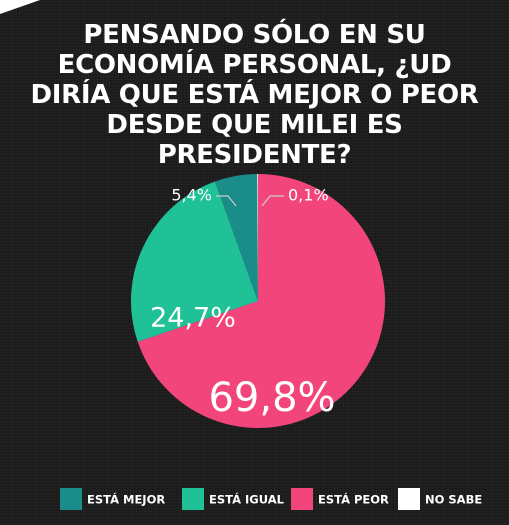 Image resolution: width=509 pixels, height=525 pixels. Describe the element at coordinates (271, 398) in the screenshot. I see `value-label: 69,8%` at that location.